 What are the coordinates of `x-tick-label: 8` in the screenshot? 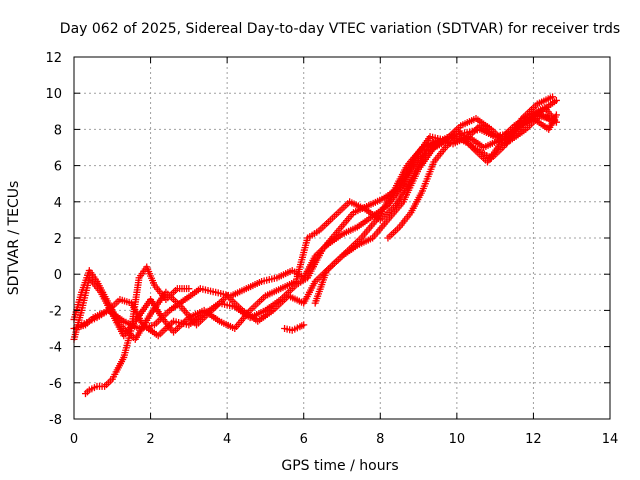 It's located at (380, 439).